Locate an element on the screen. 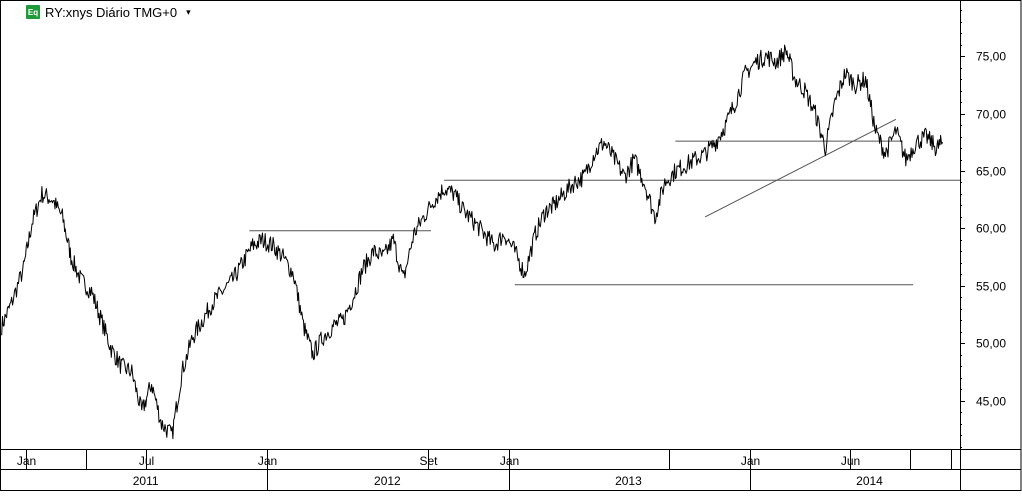 The height and width of the screenshot is (496, 1022). y-tick-label: 75,00 is located at coordinates (991, 57).